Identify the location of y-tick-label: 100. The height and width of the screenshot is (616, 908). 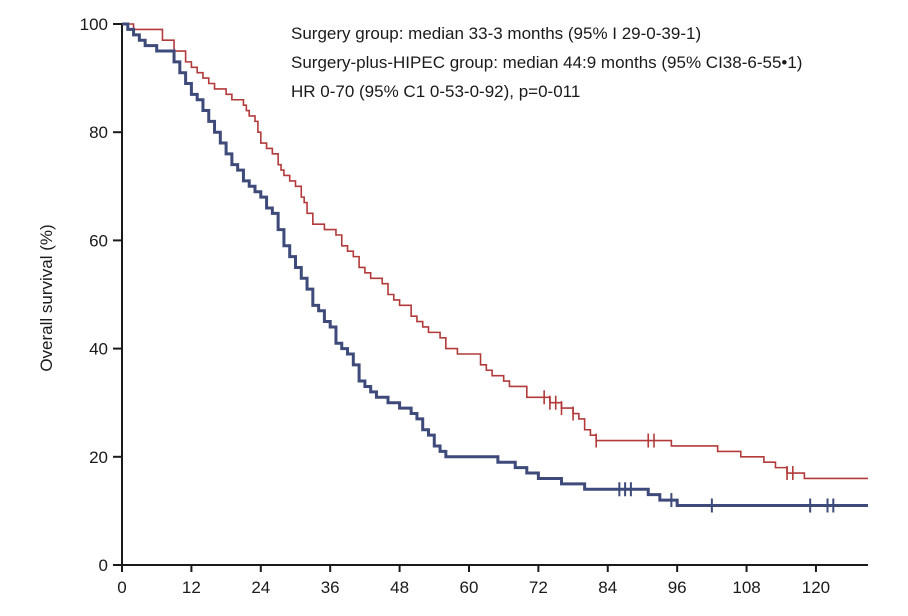
(94, 24).